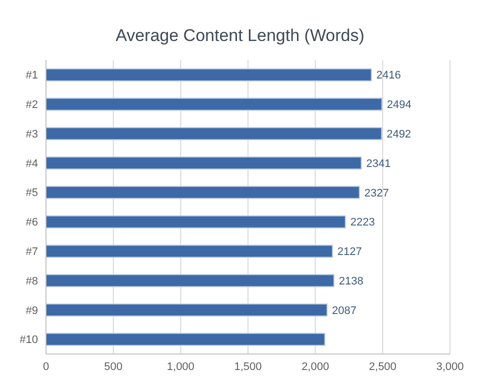  I want to click on data-label: 2223, so click(362, 222).